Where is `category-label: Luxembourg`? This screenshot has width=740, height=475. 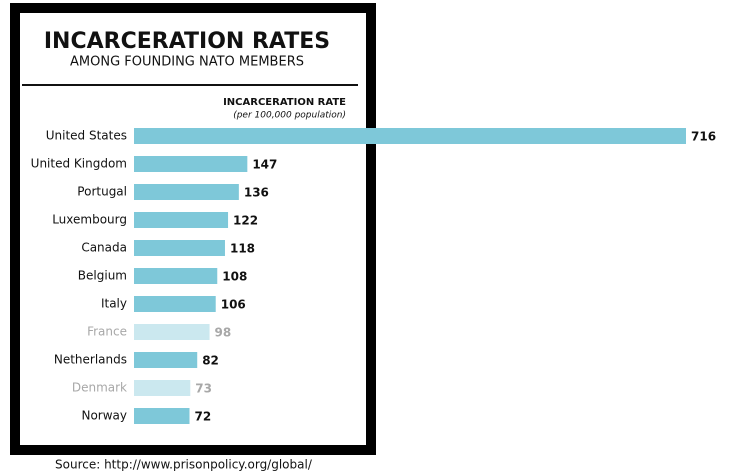 category-label: Luxembourg is located at coordinates (89, 220).